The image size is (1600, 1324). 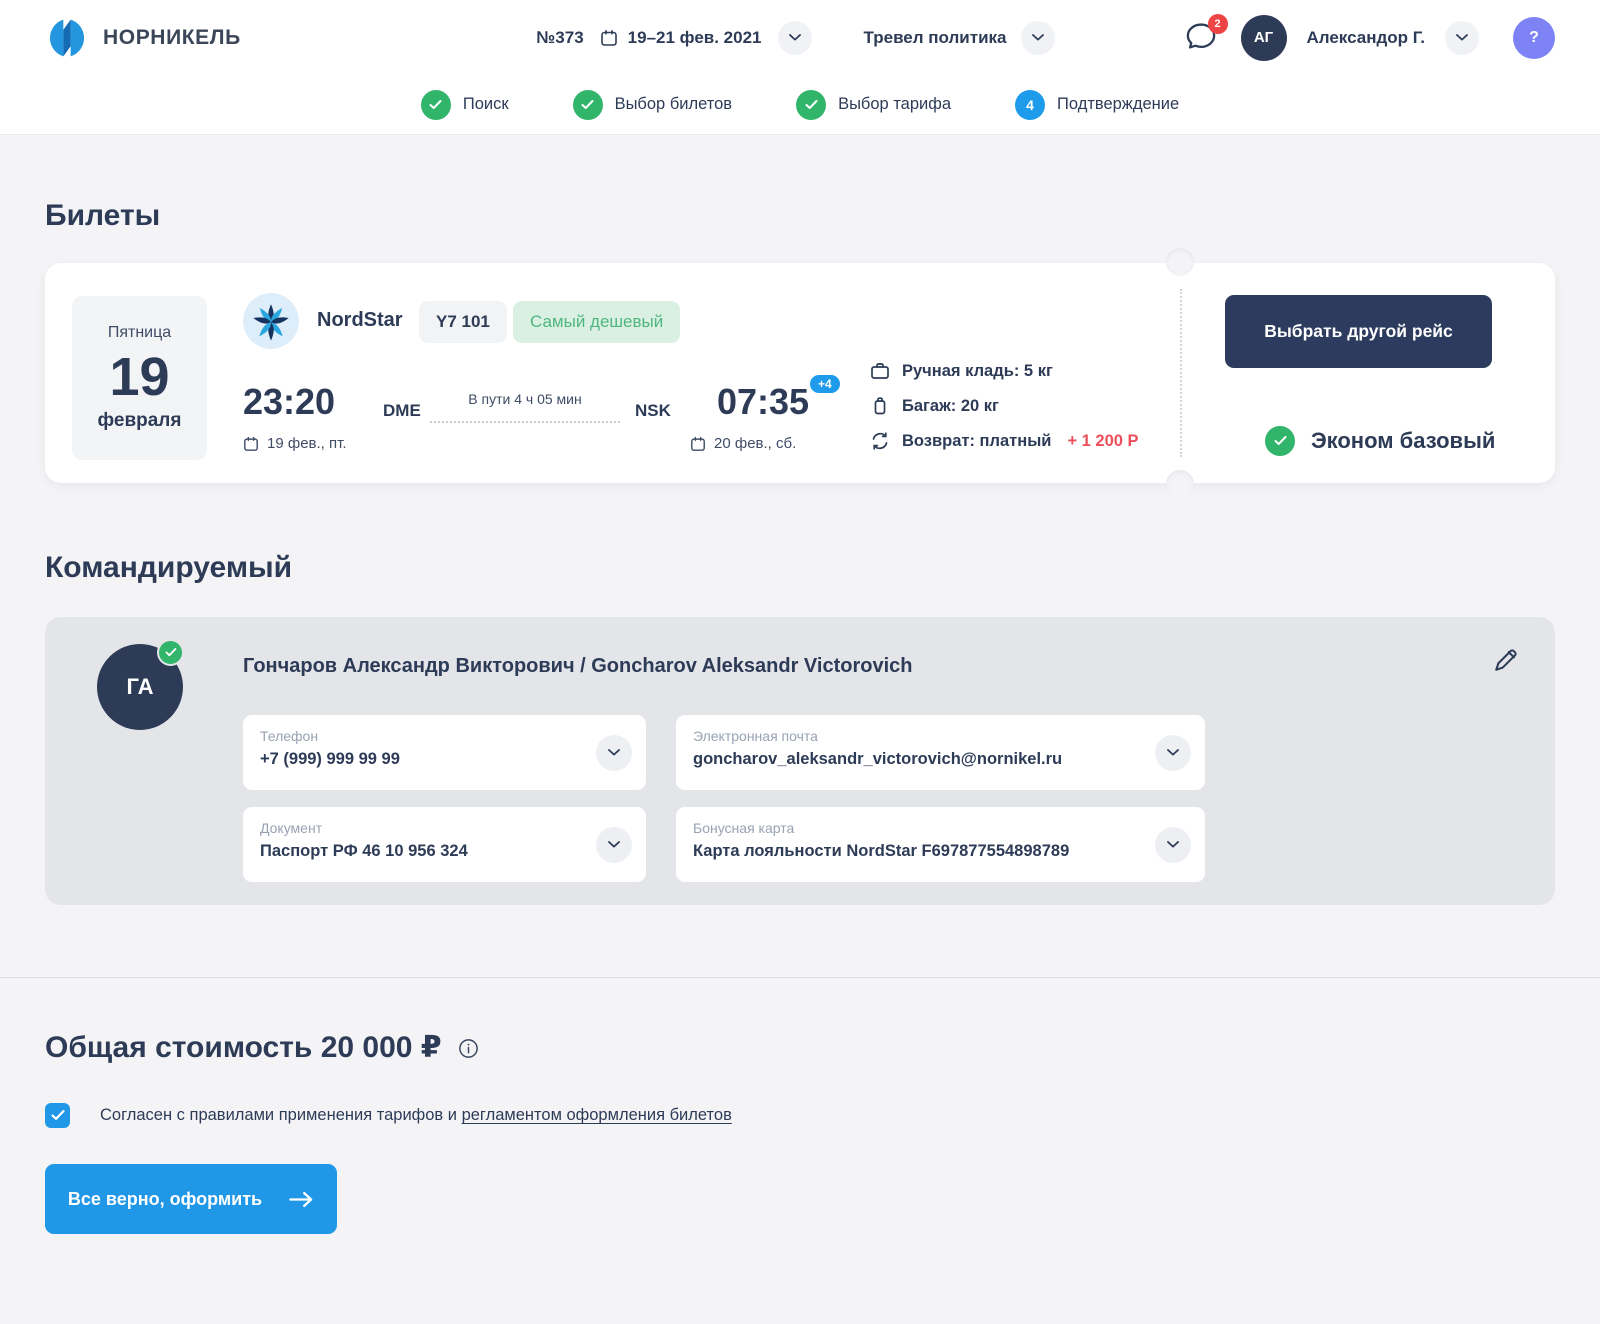 I want to click on phone-dropdown-button, so click(x=614, y=752).